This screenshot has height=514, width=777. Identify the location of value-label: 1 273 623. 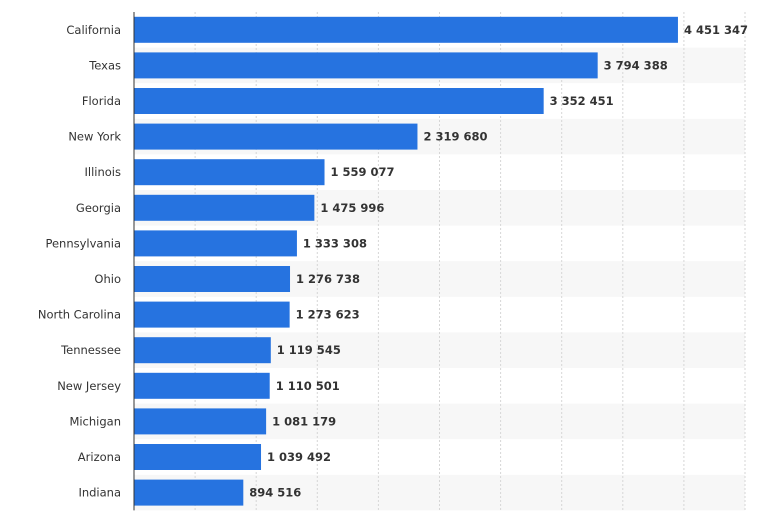
(328, 315).